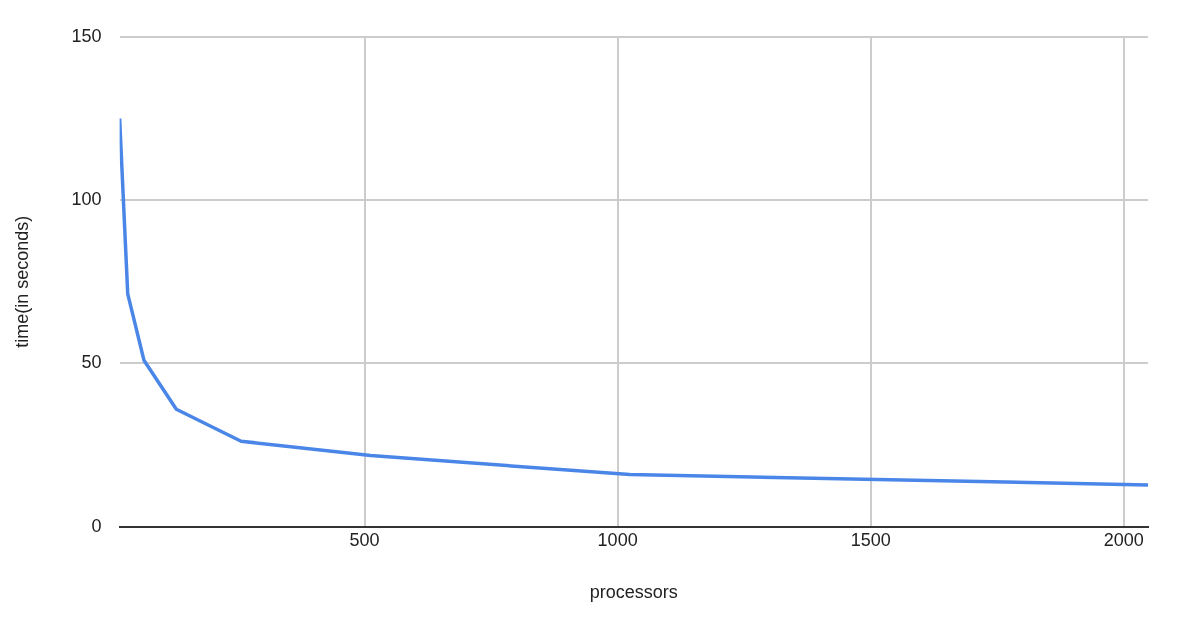 The image size is (1178, 617). What do you see at coordinates (21, 281) in the screenshot?
I see `y-axis-title: time(in seconds)` at bounding box center [21, 281].